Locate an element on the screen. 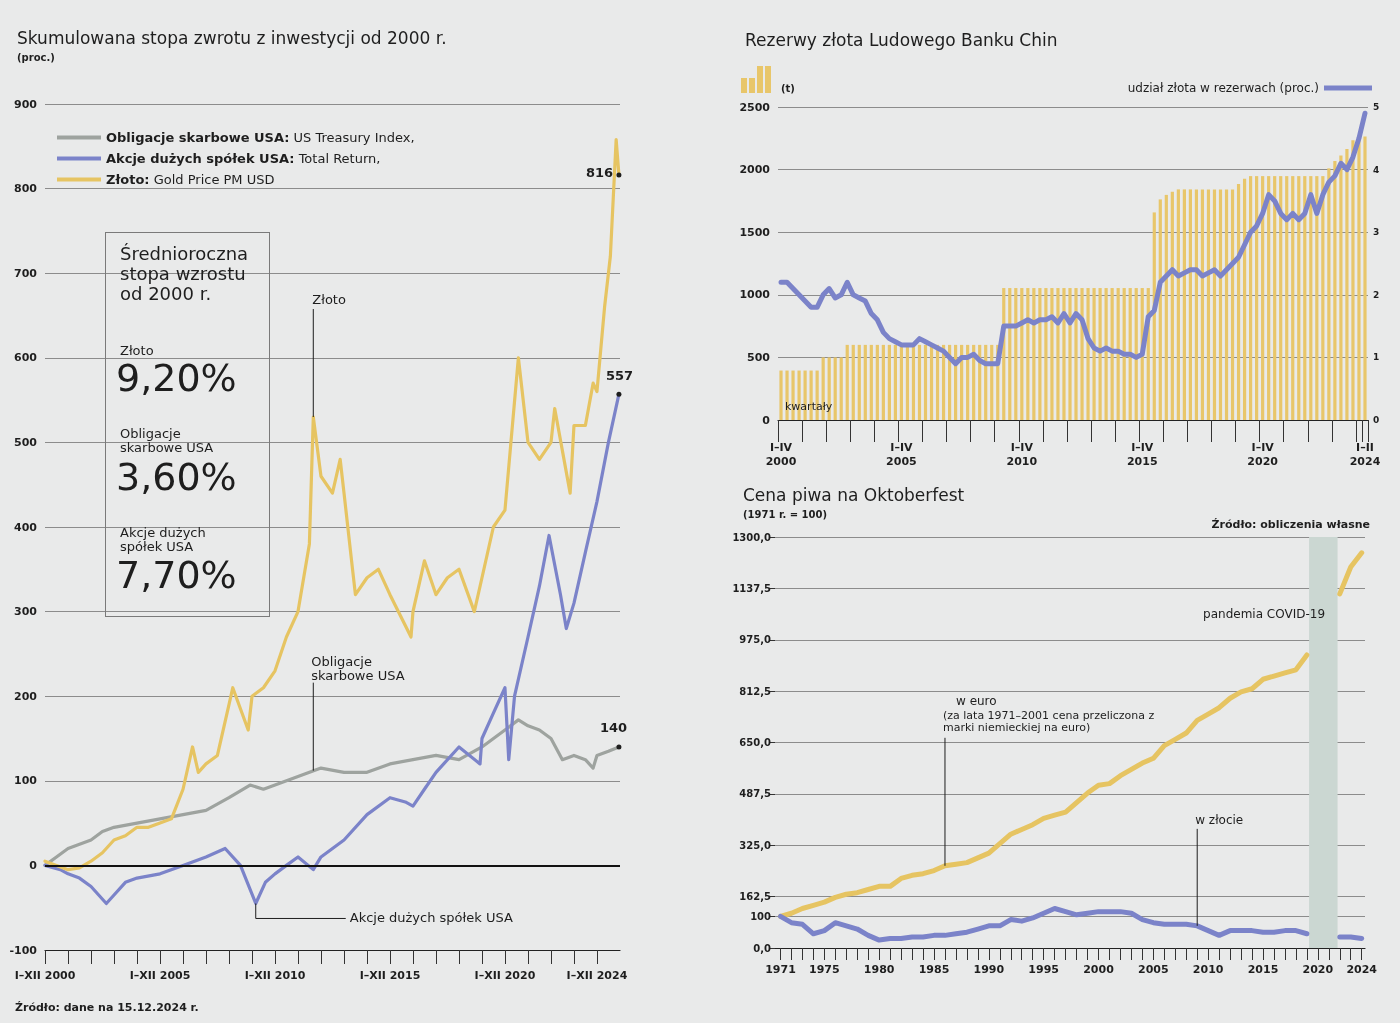 This screenshot has height=1023, width=1400. y-tick-label: 0,0 is located at coordinates (762, 948).